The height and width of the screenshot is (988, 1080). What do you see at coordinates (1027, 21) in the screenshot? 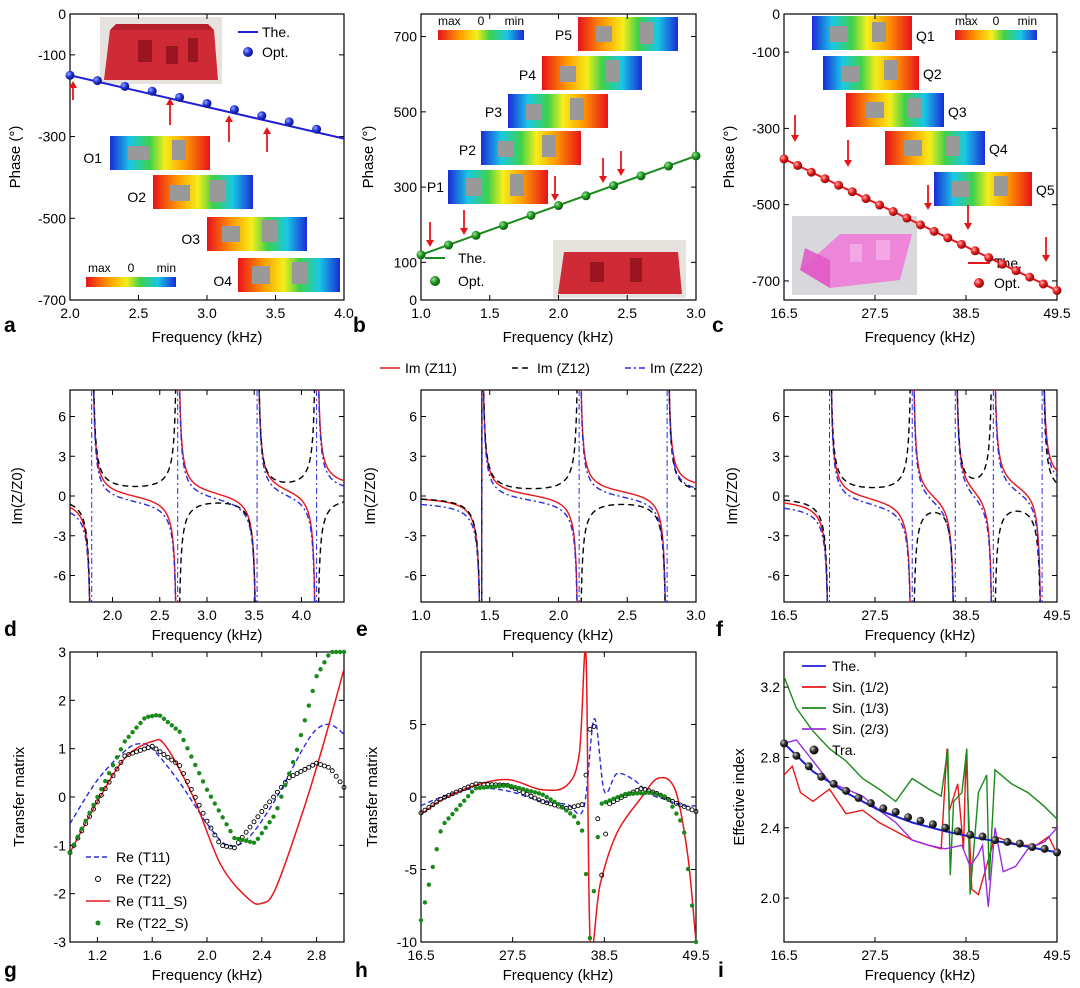
I see `colorbar-min: min` at bounding box center [1027, 21].